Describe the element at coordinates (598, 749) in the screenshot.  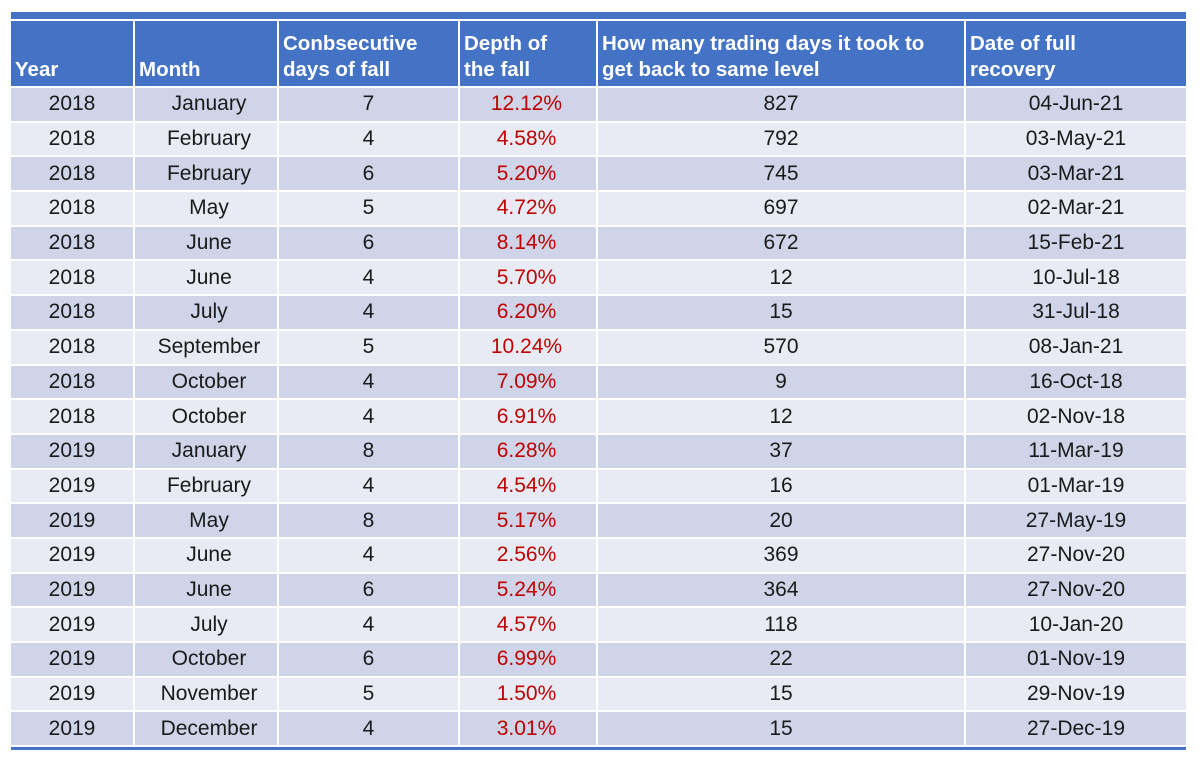
I see `table-bottom-border` at that location.